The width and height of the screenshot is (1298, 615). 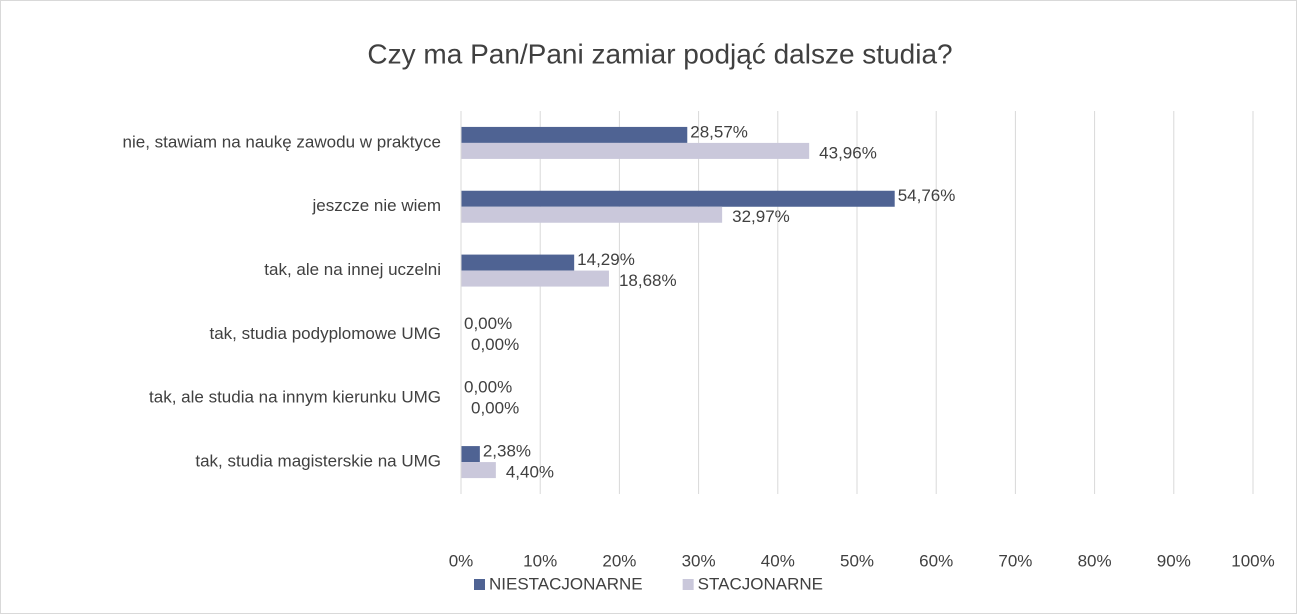 I want to click on x-tick-label: 80%, so click(x=1095, y=560).